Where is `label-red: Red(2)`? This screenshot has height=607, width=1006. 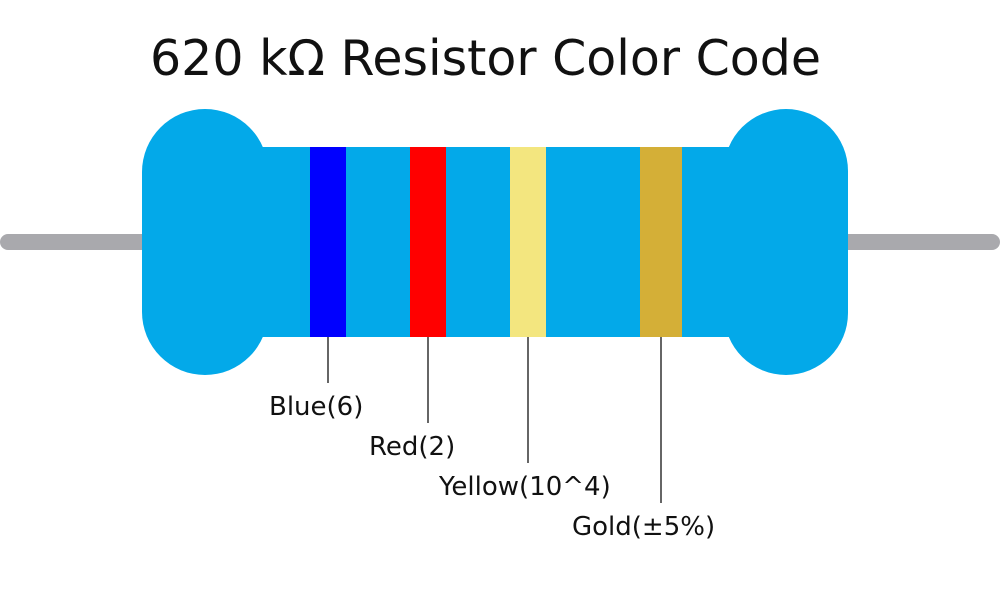
label-red: Red(2) is located at coordinates (412, 447).